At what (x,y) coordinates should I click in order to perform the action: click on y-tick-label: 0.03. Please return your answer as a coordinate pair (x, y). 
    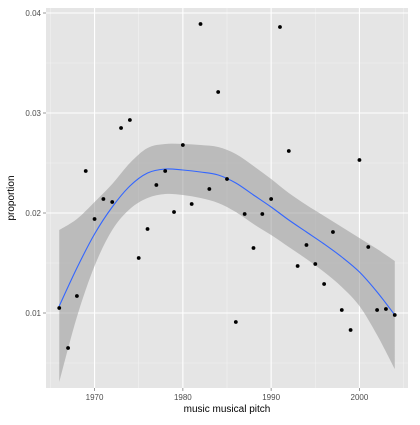
    Looking at the image, I should click on (33, 113).